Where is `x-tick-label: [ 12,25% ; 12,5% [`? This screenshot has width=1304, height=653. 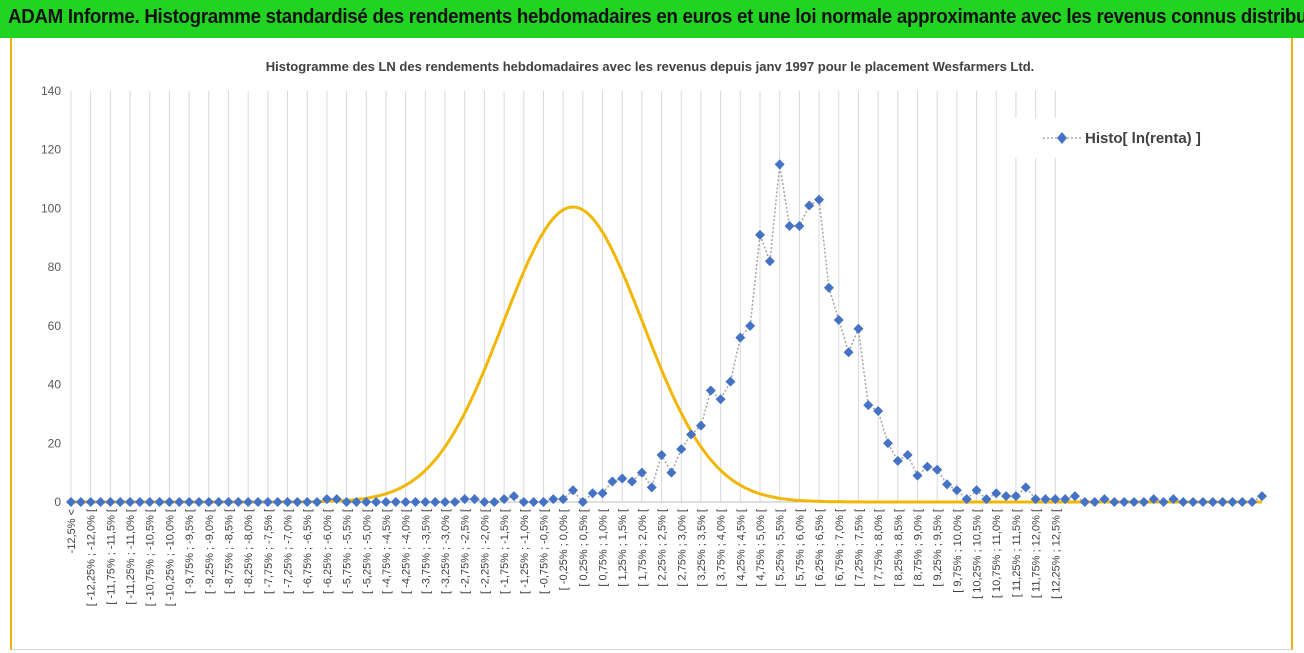
x-tick-label: [ 12,25% ; 12,5% [ is located at coordinates (1056, 554).